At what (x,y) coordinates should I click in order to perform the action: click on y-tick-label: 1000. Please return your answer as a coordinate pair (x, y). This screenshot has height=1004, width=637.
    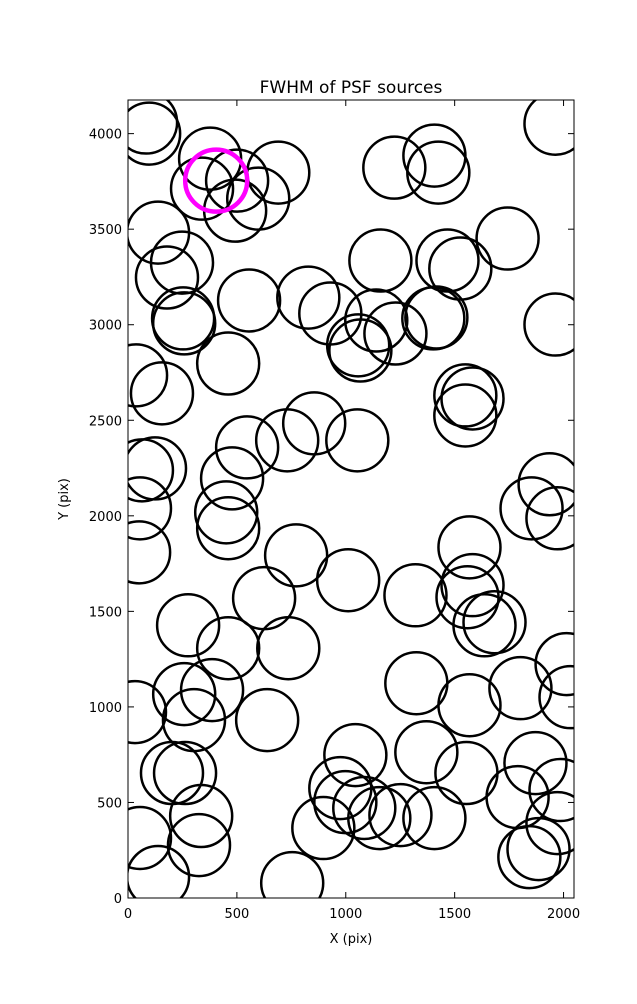
    Looking at the image, I should click on (105, 708).